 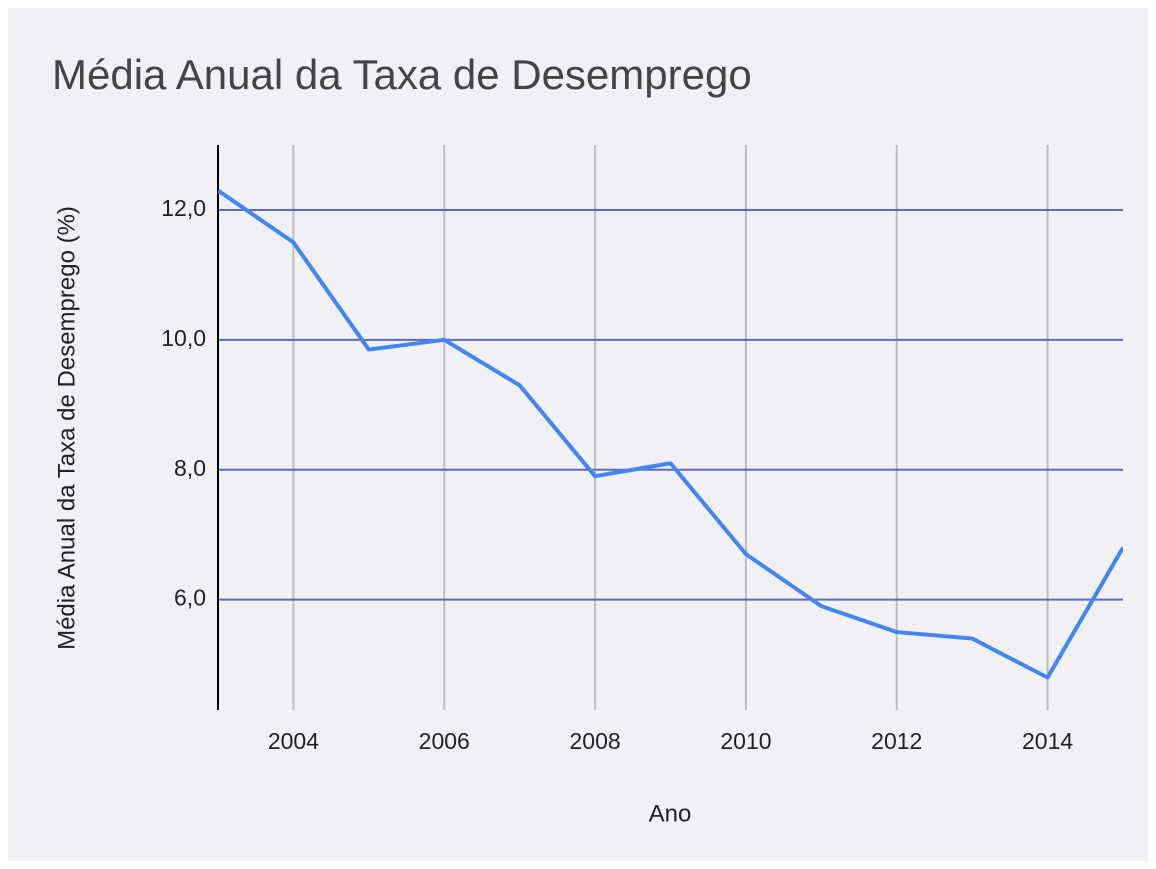 What do you see at coordinates (745, 741) in the screenshot?
I see `x-tick-label: 2010` at bounding box center [745, 741].